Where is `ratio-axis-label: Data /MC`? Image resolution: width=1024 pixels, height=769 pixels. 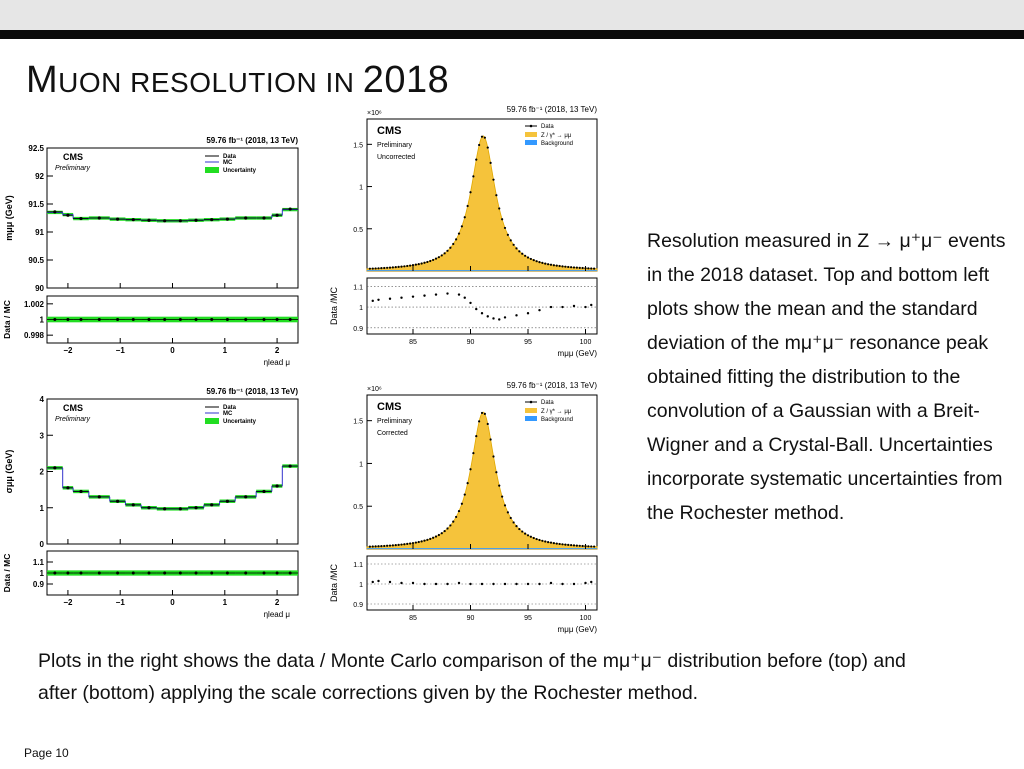 ratio-axis-label: Data /MC is located at coordinates (334, 305).